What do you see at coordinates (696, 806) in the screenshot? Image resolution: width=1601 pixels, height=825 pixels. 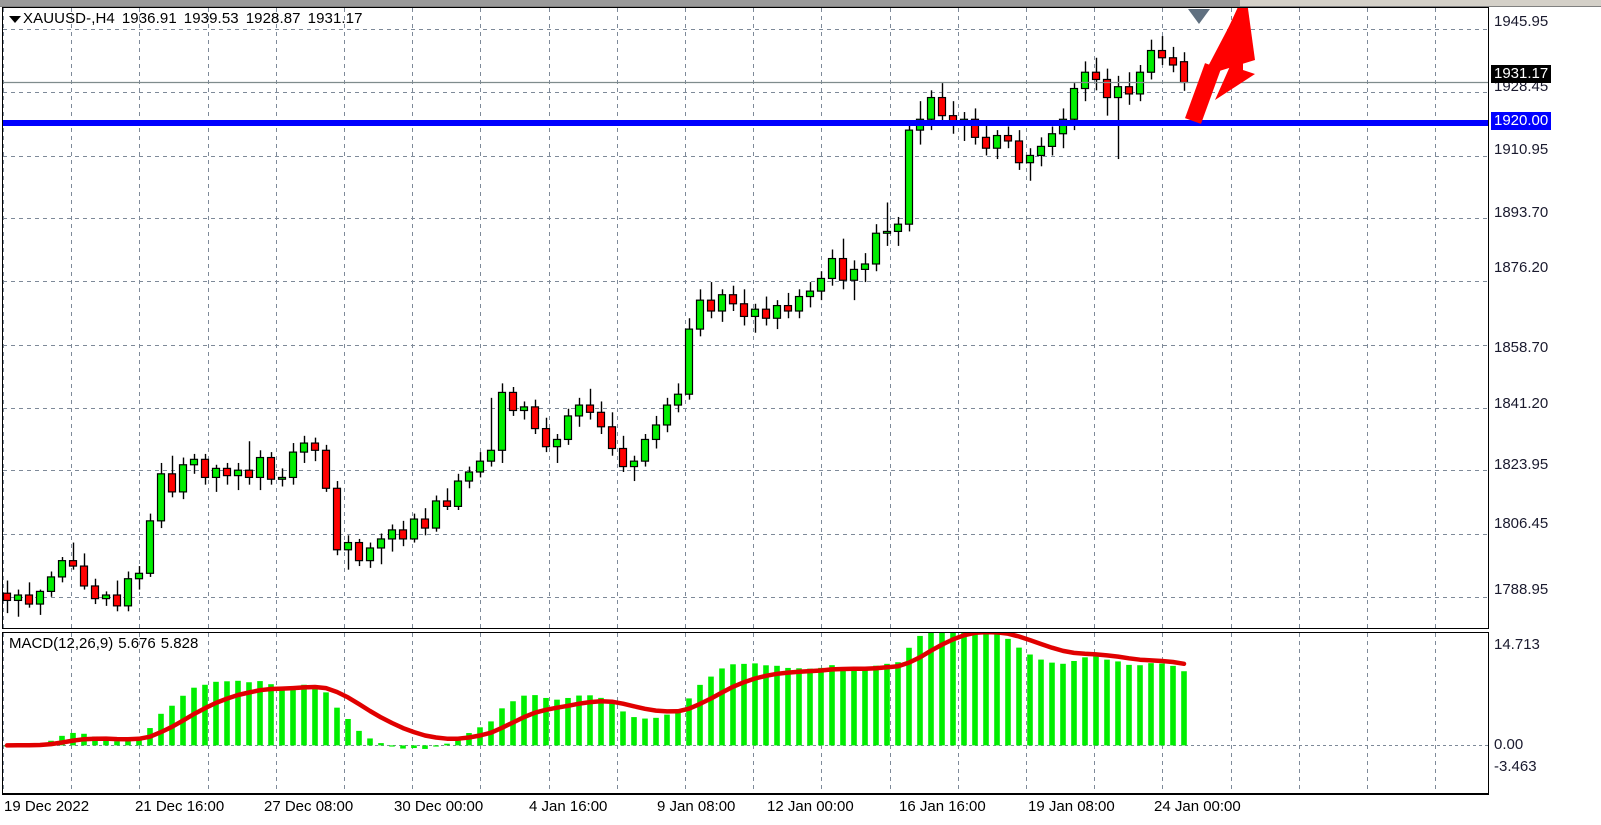 I see `time-axis-tick: 9 Jan 08:00` at bounding box center [696, 806].